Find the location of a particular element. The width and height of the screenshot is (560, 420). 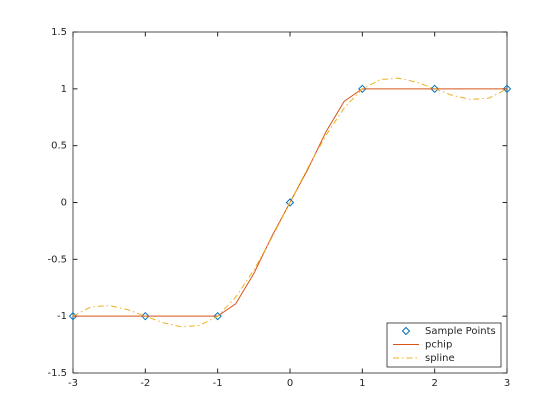

legend-label: Sample Points is located at coordinates (460, 331).